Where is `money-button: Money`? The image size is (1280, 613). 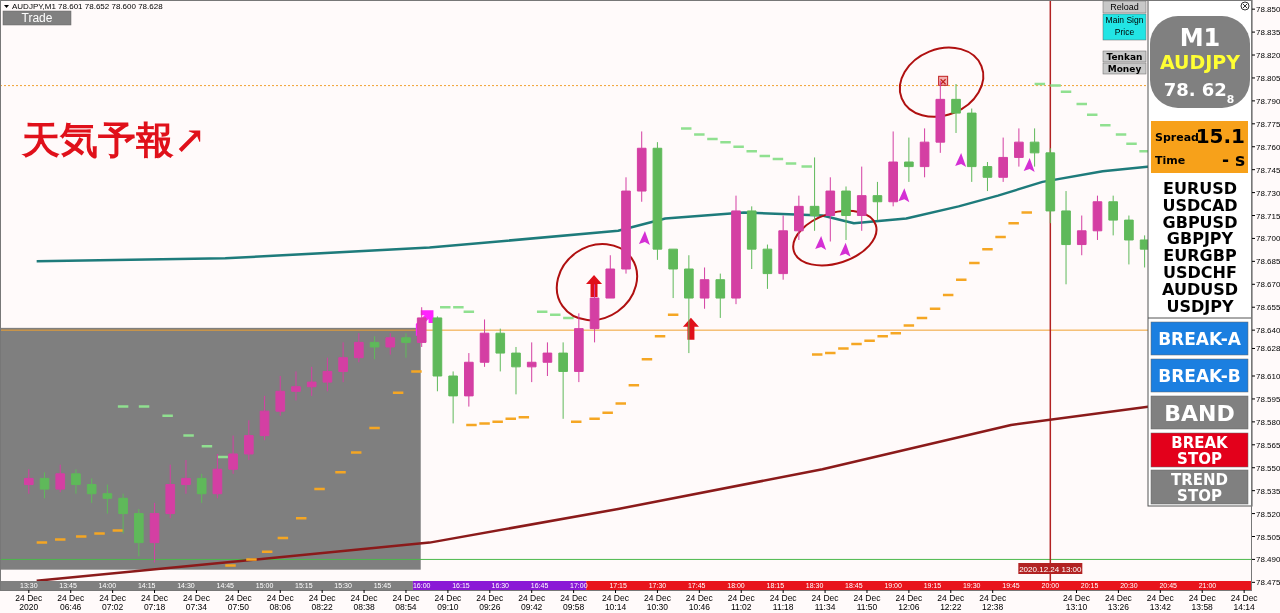
money-button: Money is located at coordinates (1124, 68).